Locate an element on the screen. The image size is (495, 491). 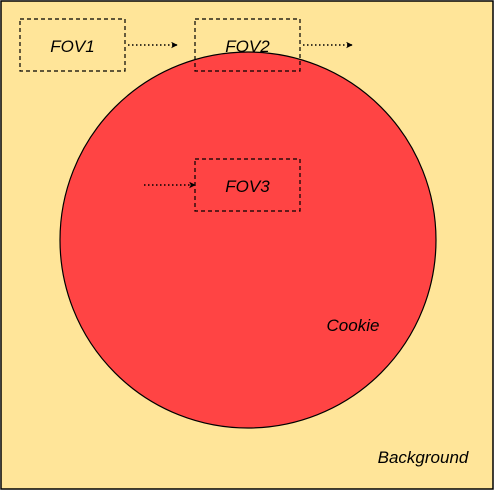
fov2-label: FOV2 is located at coordinates (247, 46).